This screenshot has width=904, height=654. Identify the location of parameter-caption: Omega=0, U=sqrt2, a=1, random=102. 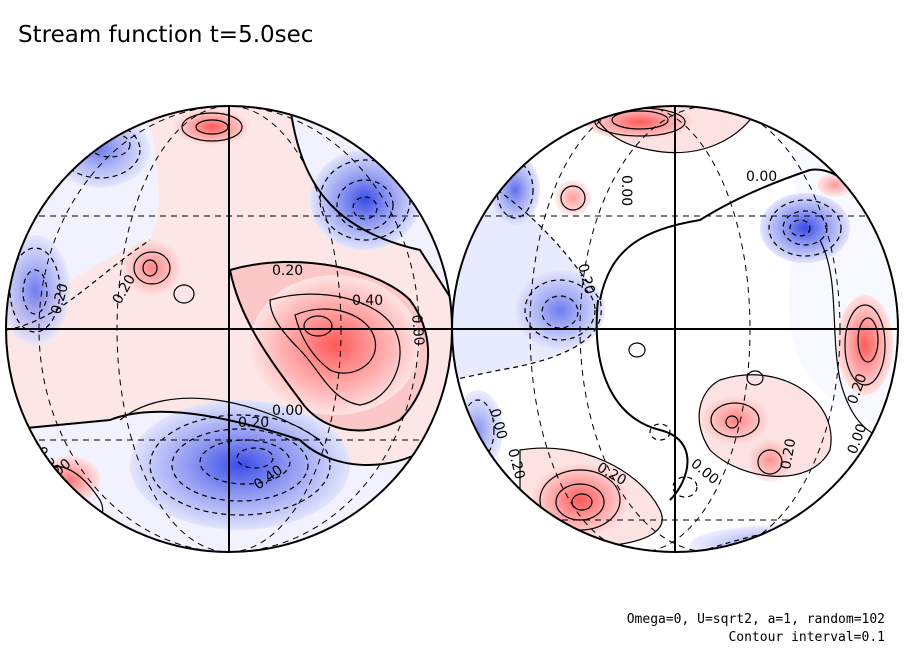
(755, 619).